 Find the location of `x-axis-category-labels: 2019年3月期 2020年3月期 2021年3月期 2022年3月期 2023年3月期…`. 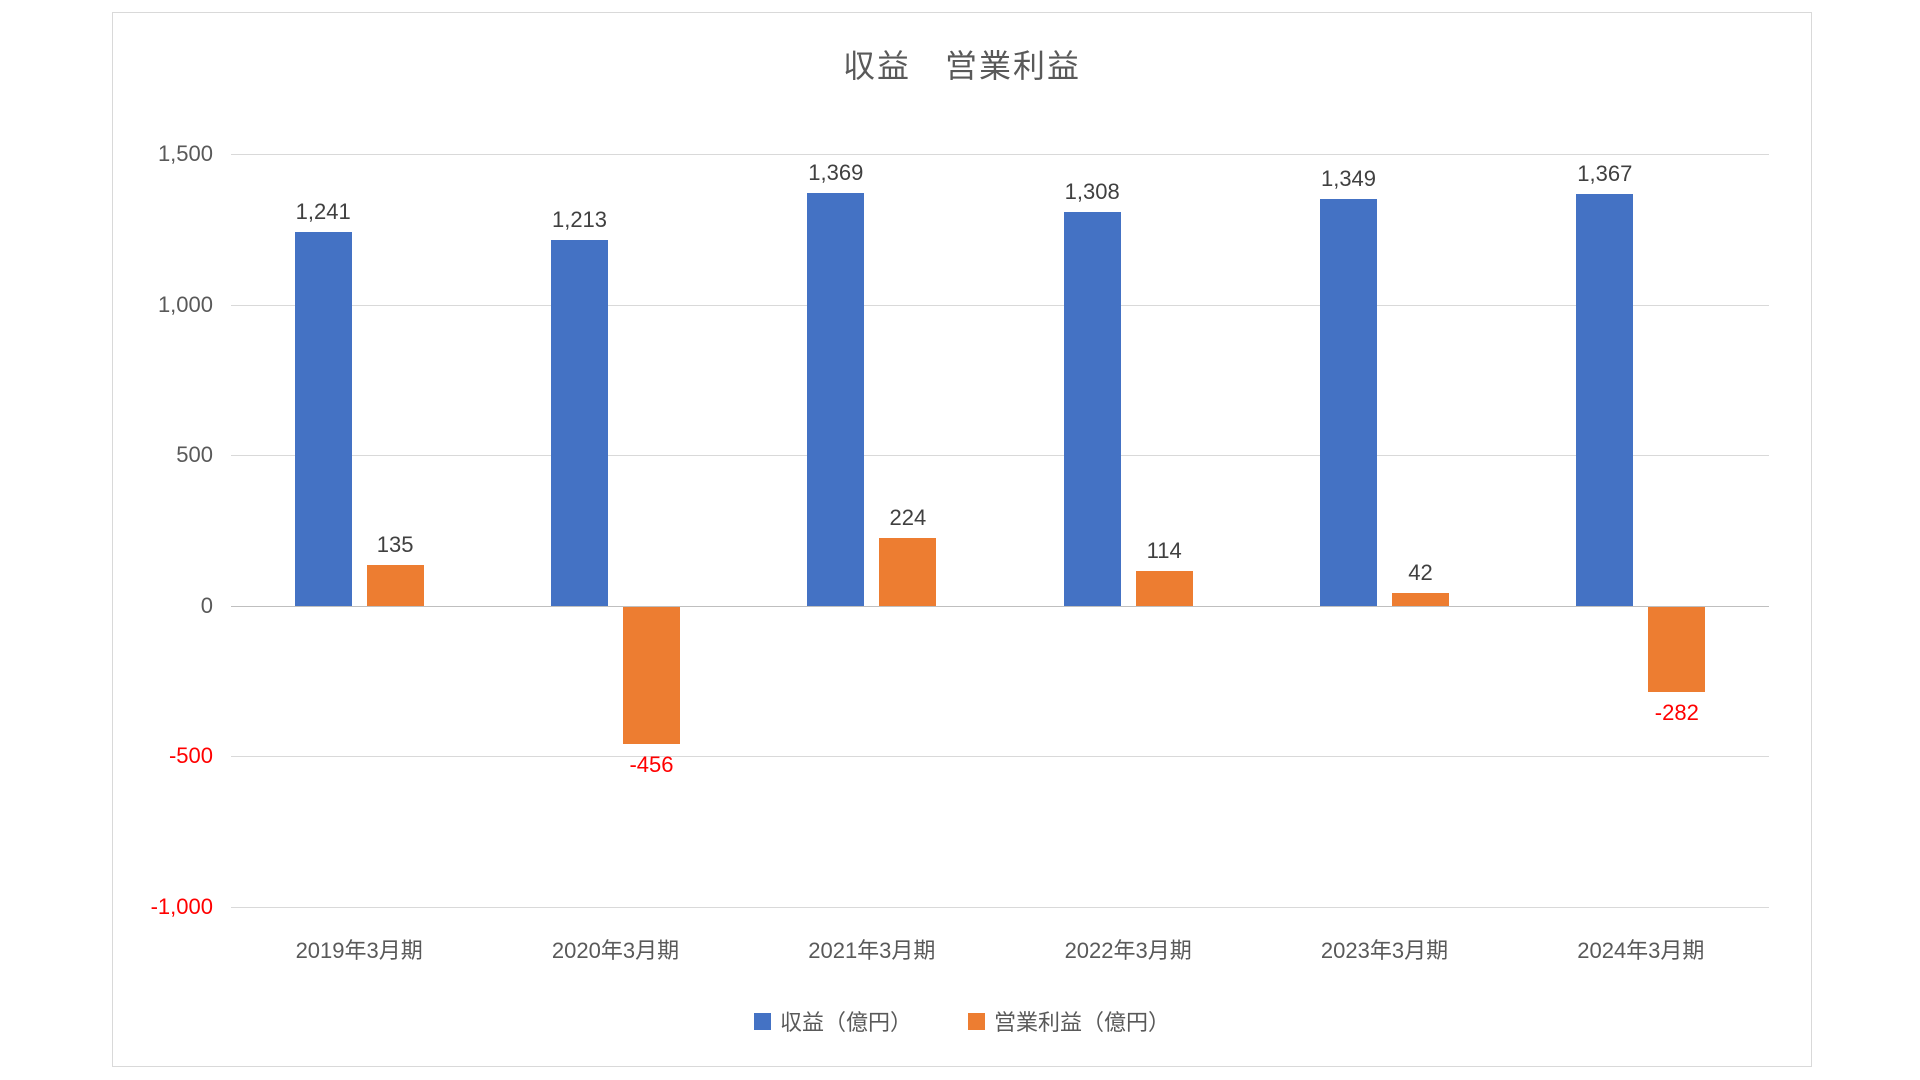

x-axis-category-labels: 2019年3月期 2020年3月期 2021年3月期 2022年3月期 2023年3月期… is located at coordinates (1000, 948).